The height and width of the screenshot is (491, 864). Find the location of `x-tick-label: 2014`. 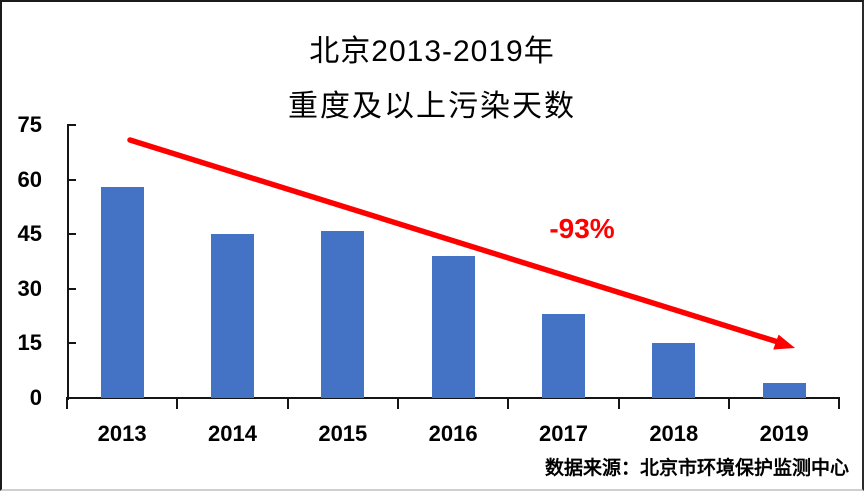

x-tick-label: 2014 is located at coordinates (232, 433).